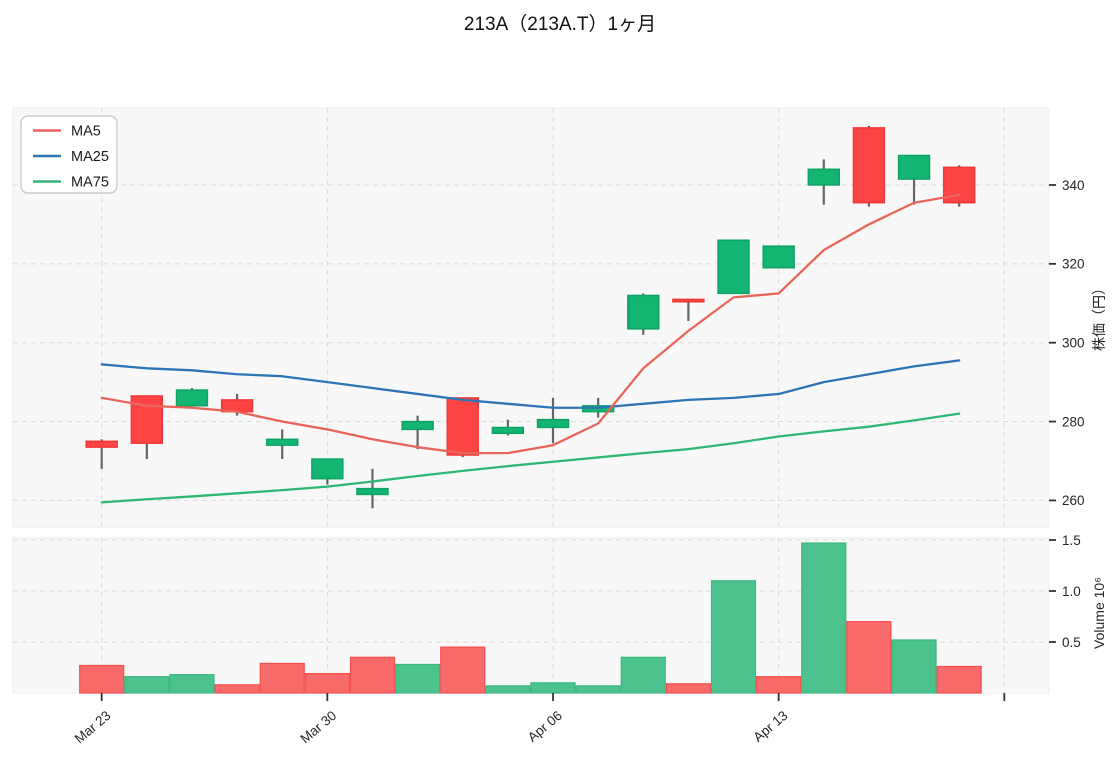 The image size is (1120, 760). I want to click on ma75-line, so click(530, 458).